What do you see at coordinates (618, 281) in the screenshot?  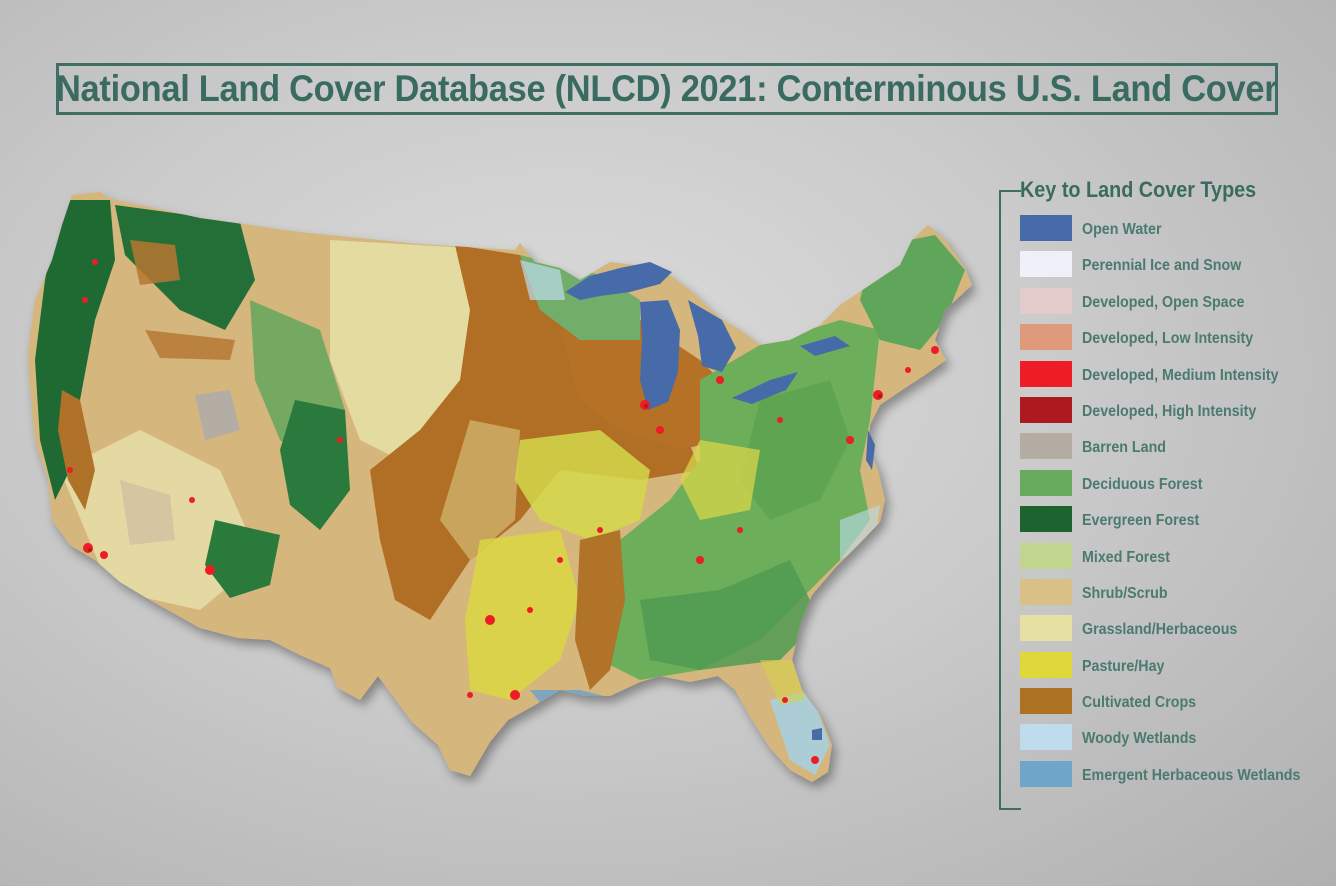 I see `lake-superior` at bounding box center [618, 281].